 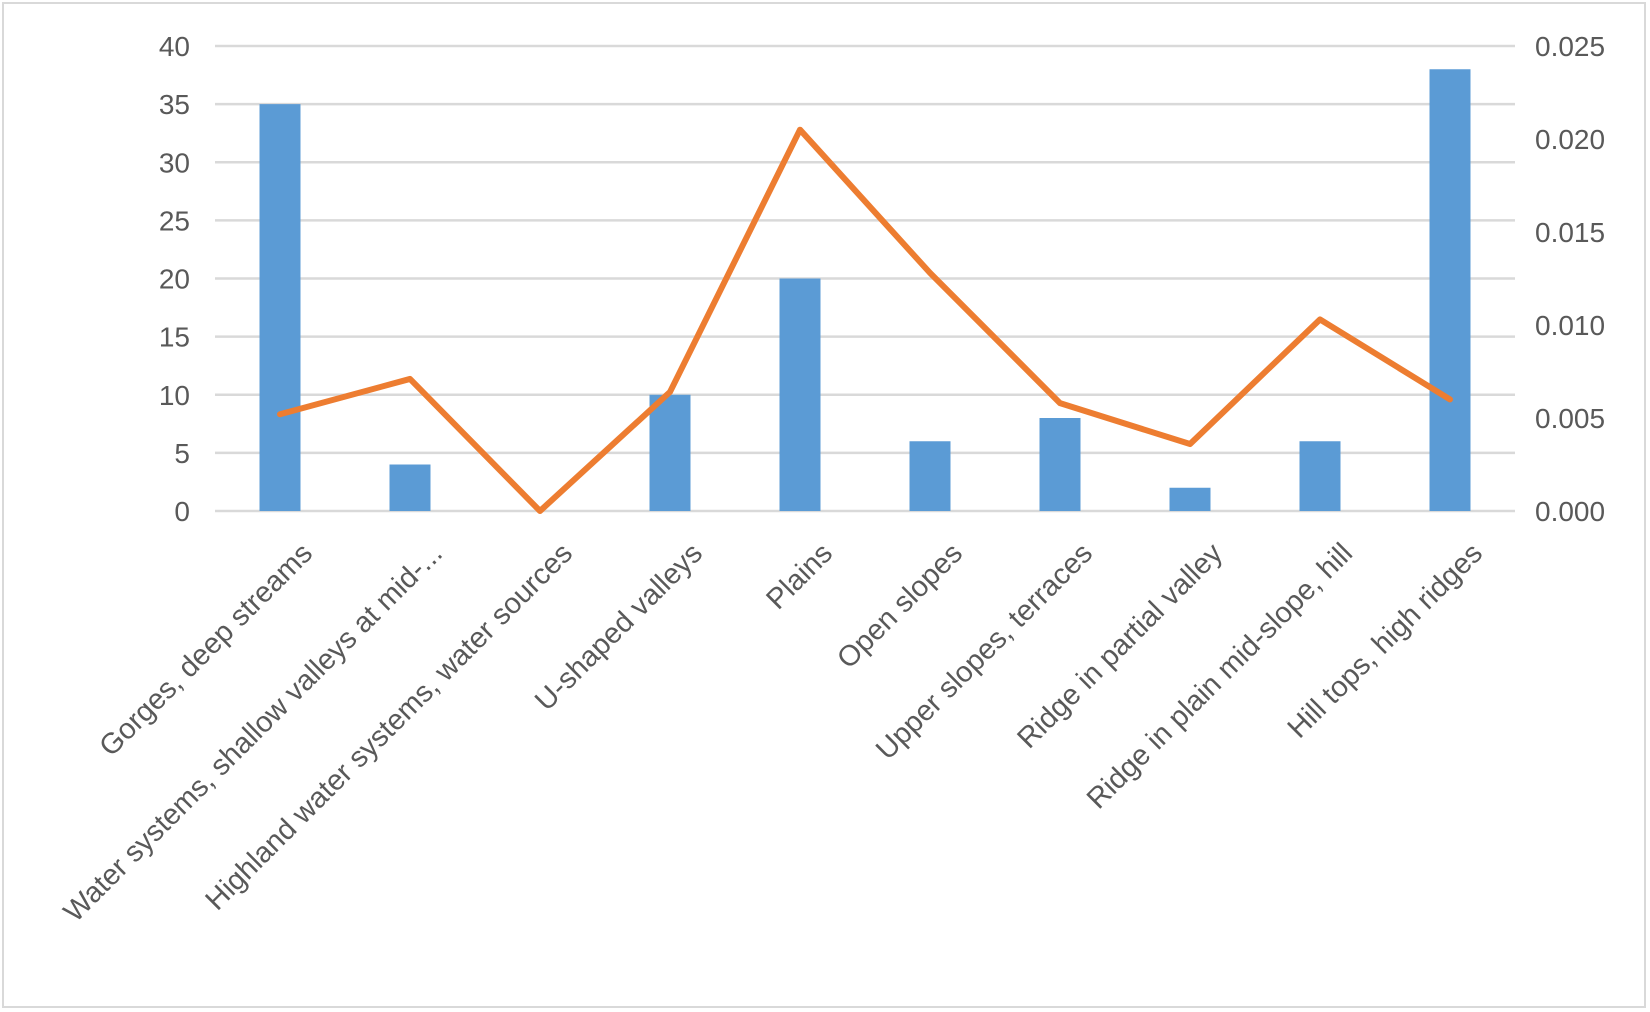 I want to click on left-axis-tick-label: 0, so click(x=182, y=511).